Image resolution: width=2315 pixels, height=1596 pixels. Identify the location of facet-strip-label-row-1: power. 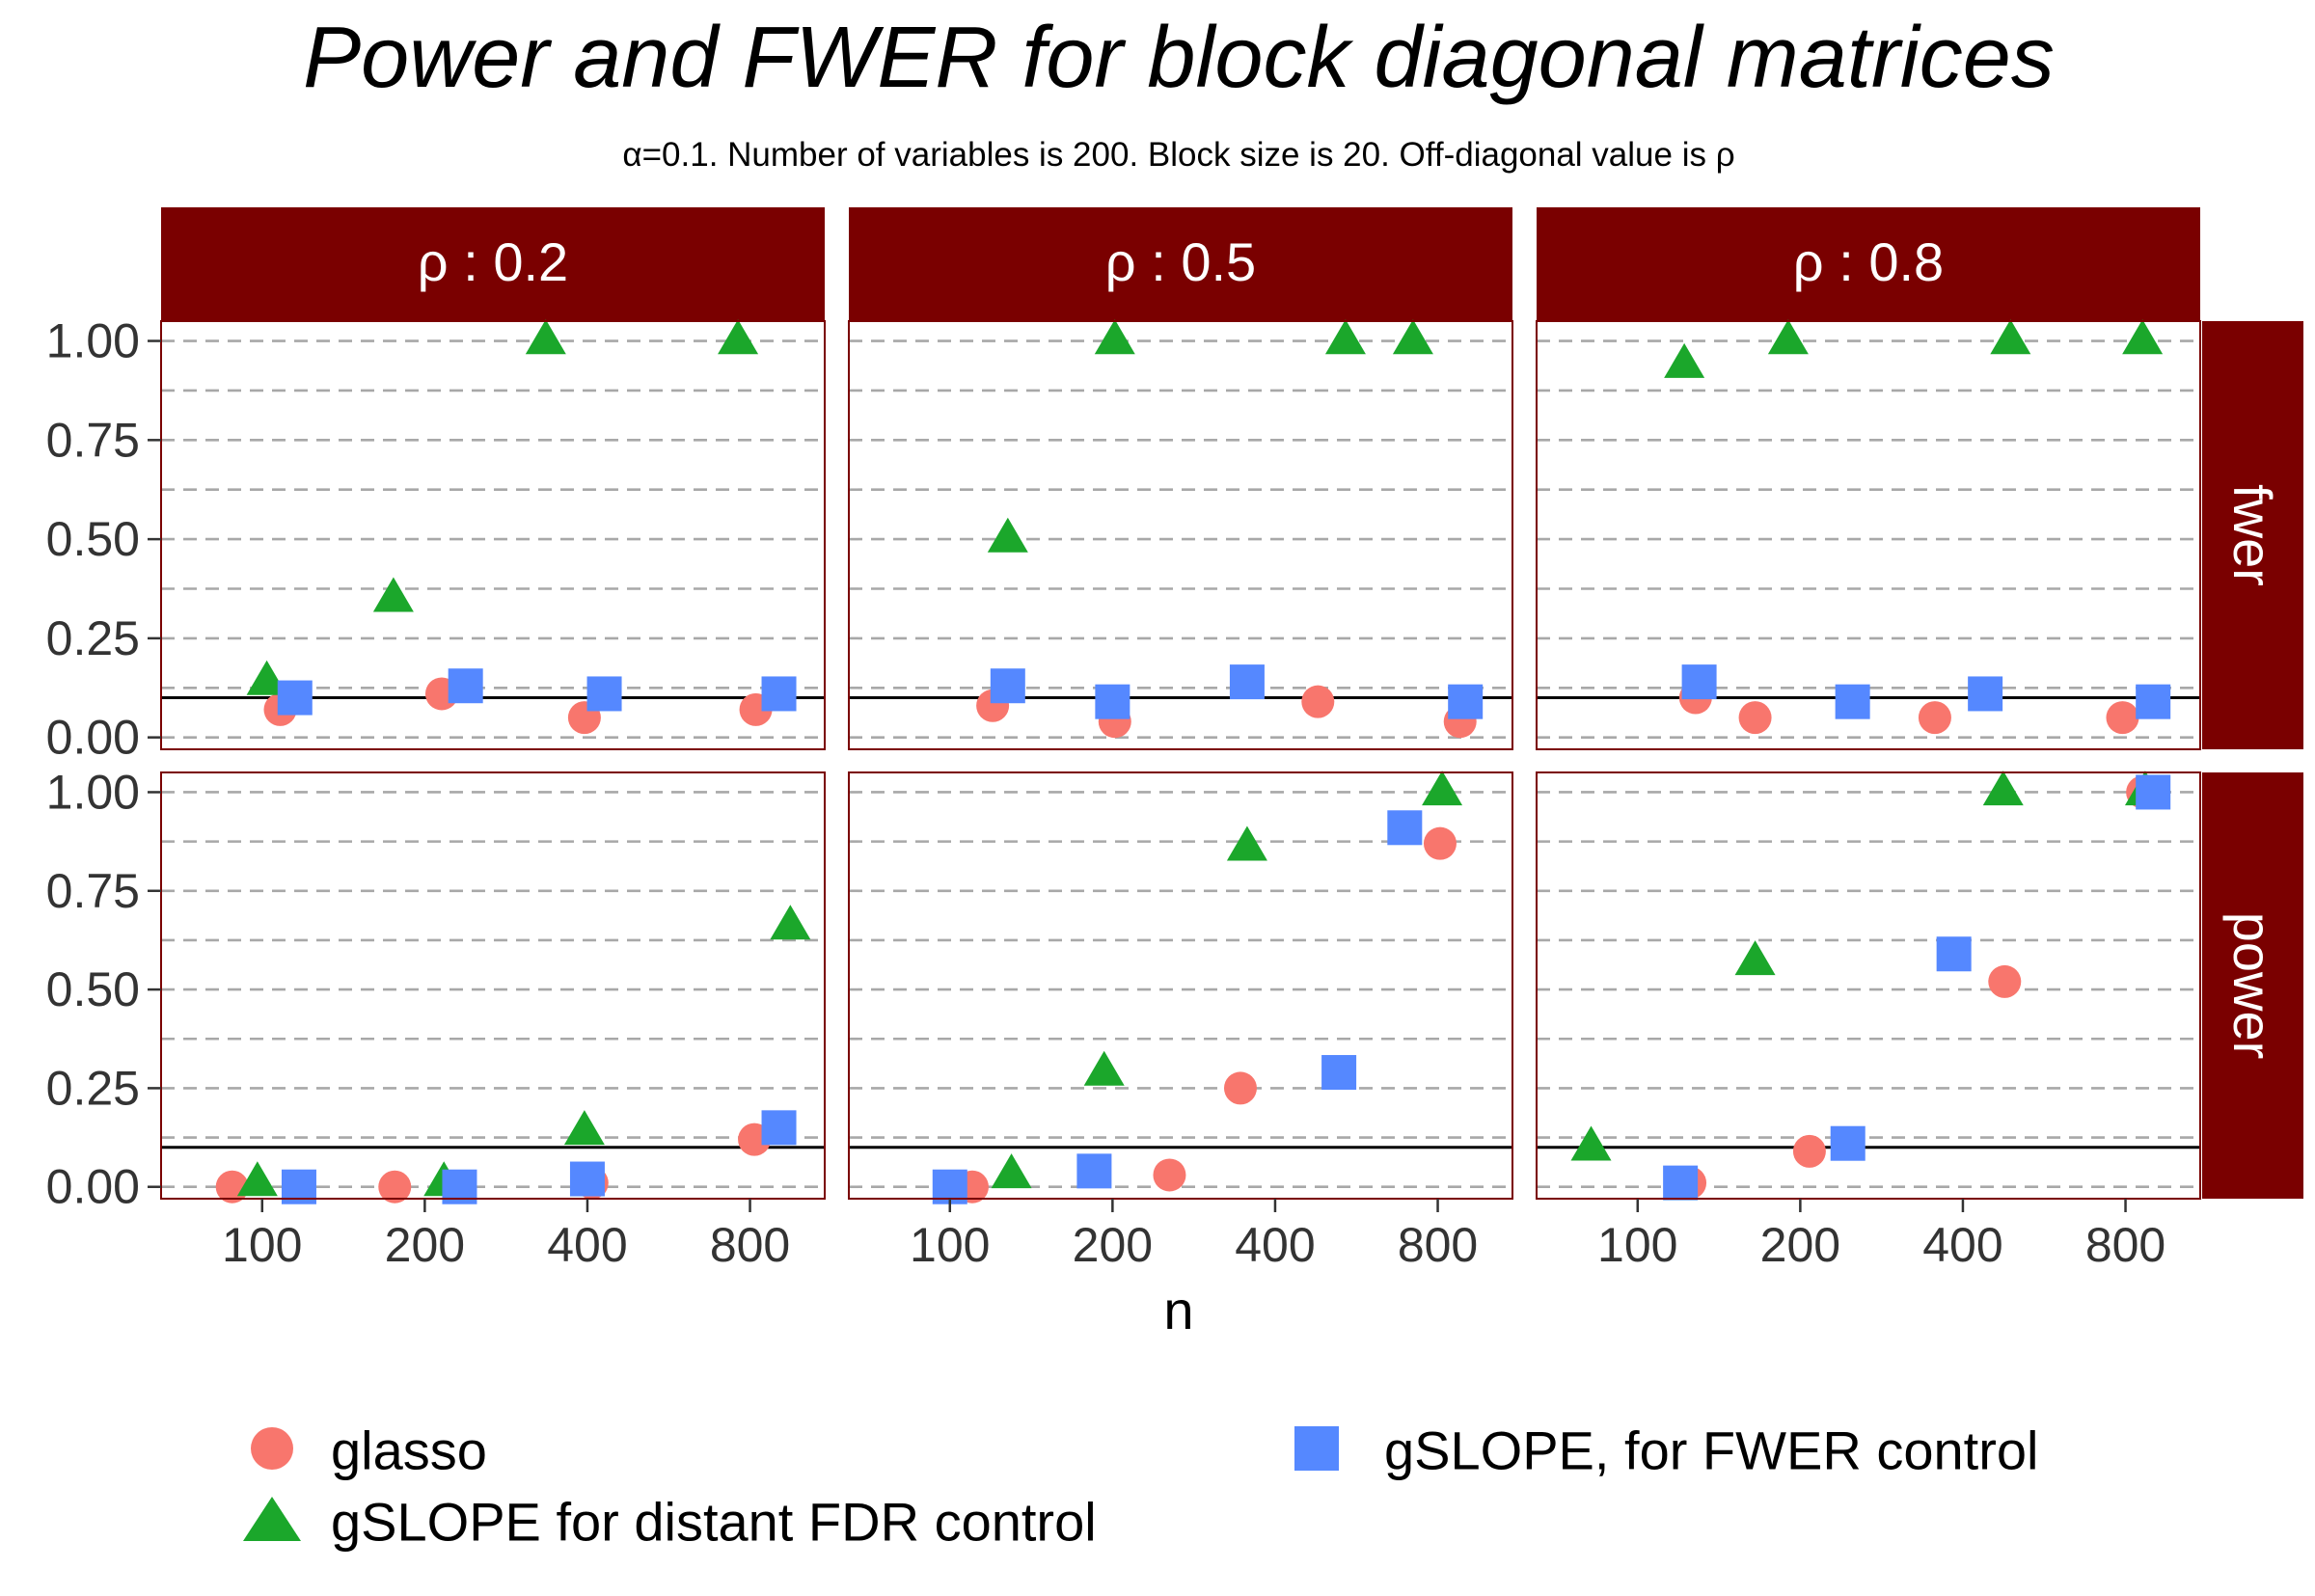
(2253, 986).